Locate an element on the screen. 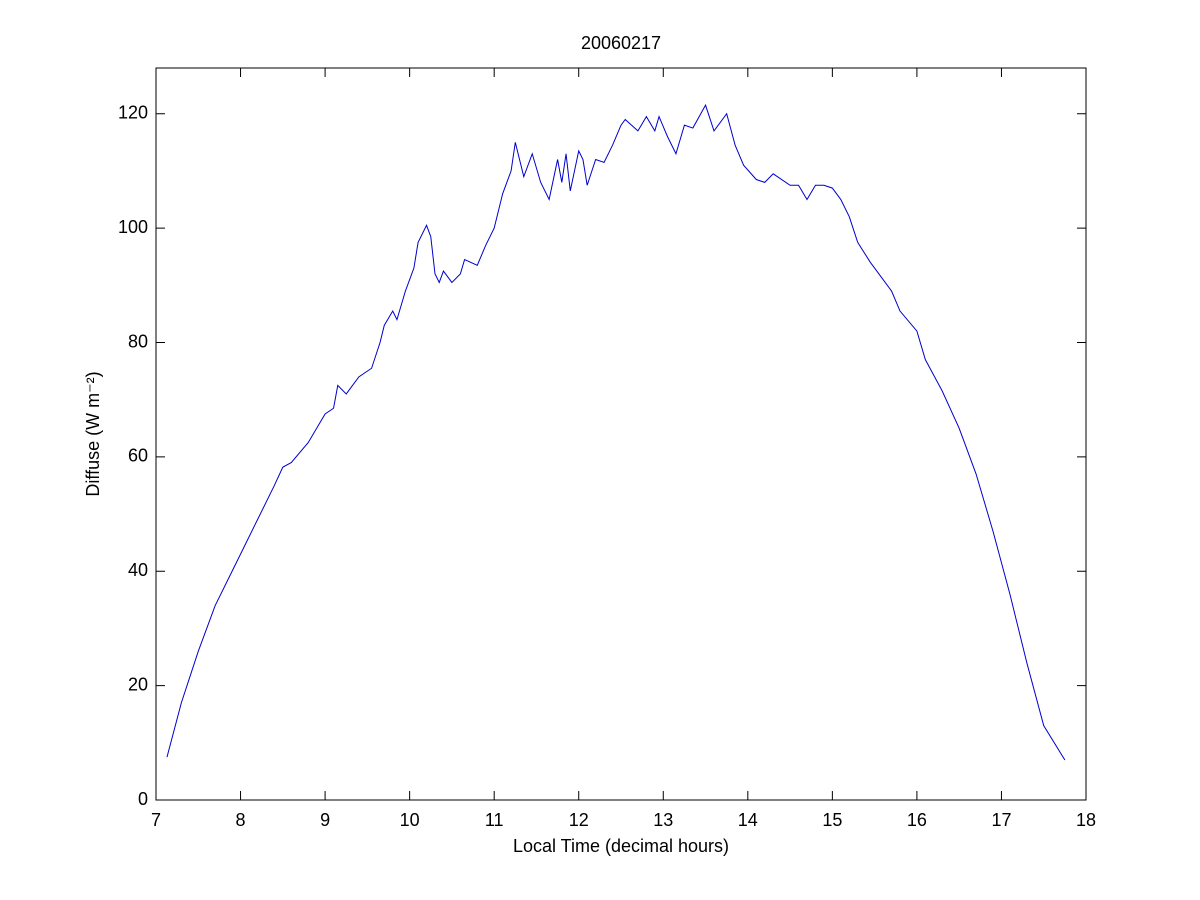 Image resolution: width=1200 pixels, height=900 pixels. y-tick-label: 120 is located at coordinates (133, 113).